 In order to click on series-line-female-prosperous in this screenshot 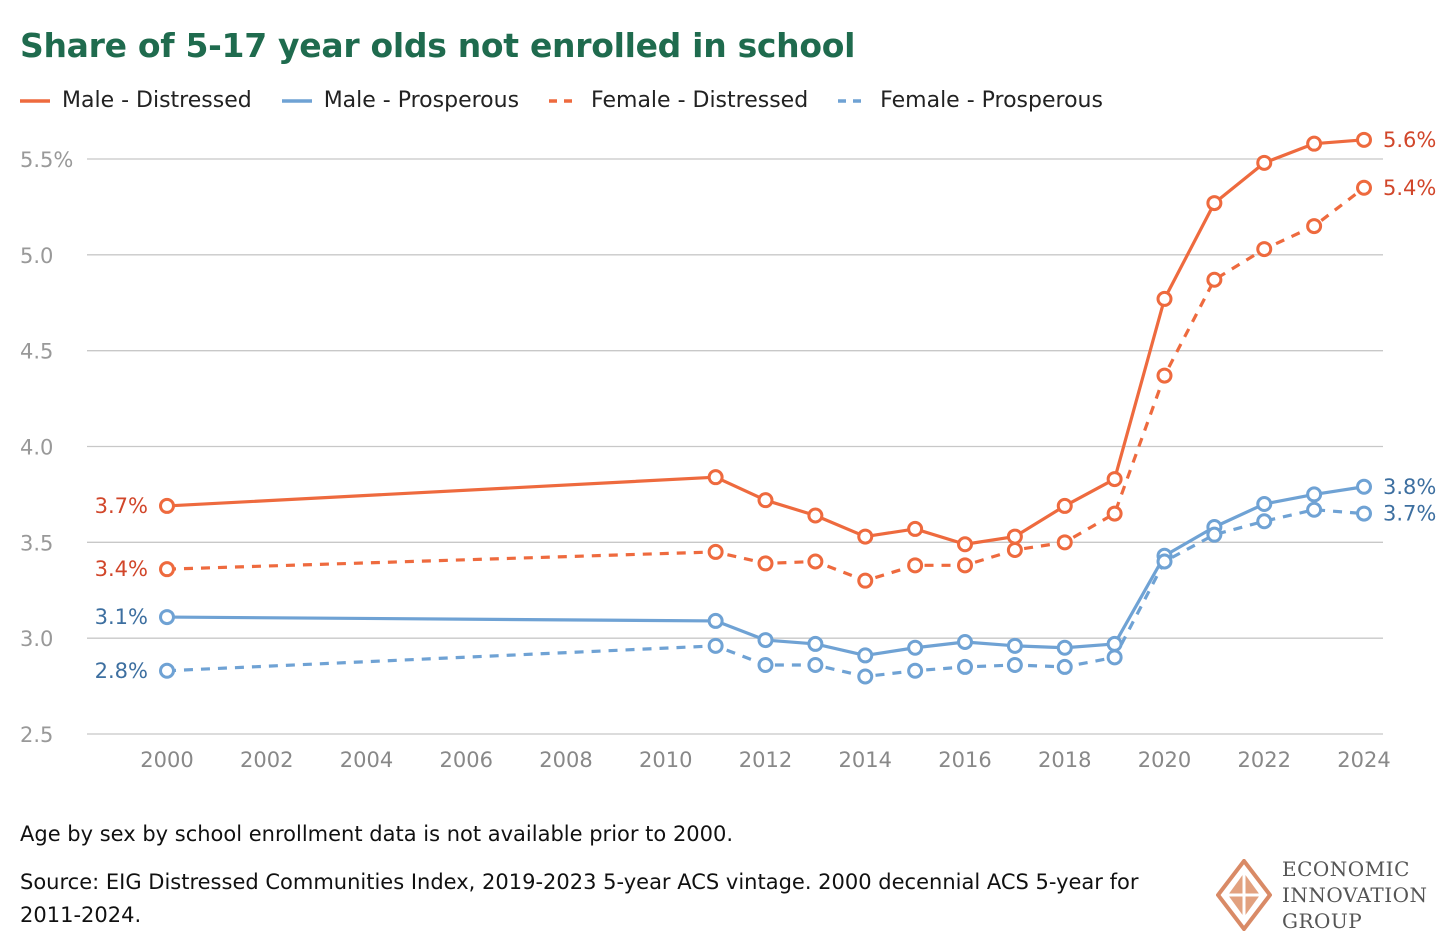, I will do `click(765, 593)`.